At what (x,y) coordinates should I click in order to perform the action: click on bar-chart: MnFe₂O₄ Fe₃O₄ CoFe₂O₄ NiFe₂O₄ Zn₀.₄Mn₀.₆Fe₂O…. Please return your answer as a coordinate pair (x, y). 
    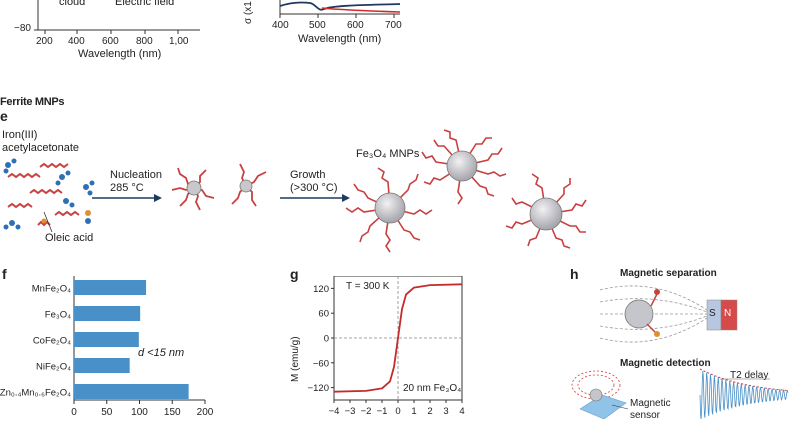
    Looking at the image, I should click on (107, 347).